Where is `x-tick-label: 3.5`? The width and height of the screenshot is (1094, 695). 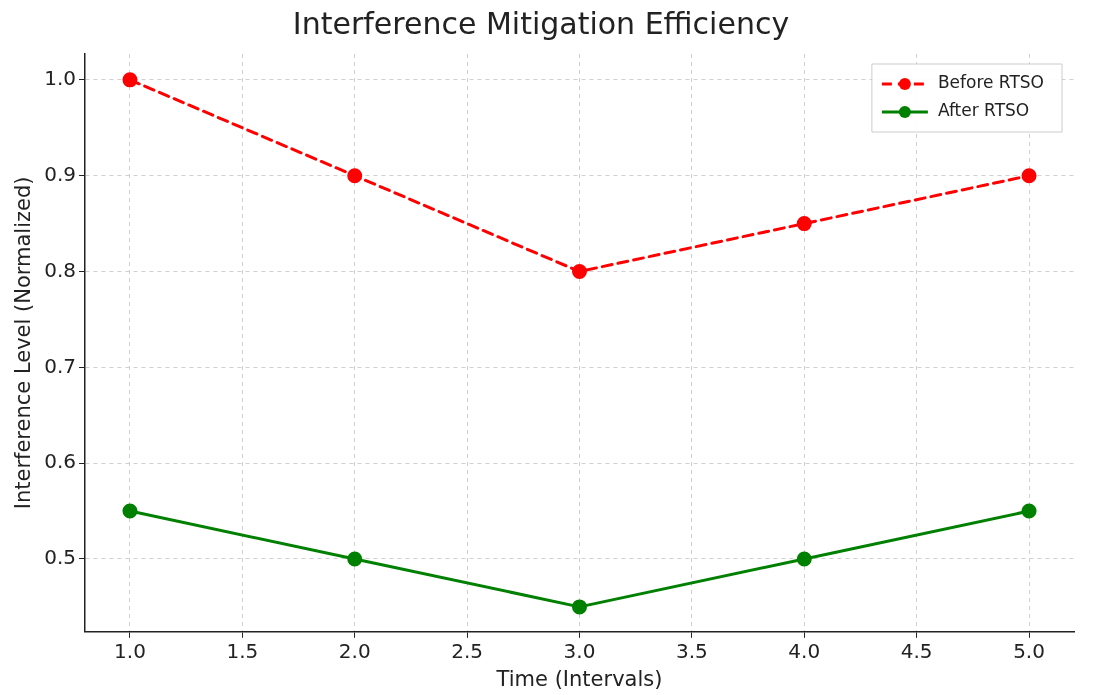 x-tick-label: 3.5 is located at coordinates (691, 651).